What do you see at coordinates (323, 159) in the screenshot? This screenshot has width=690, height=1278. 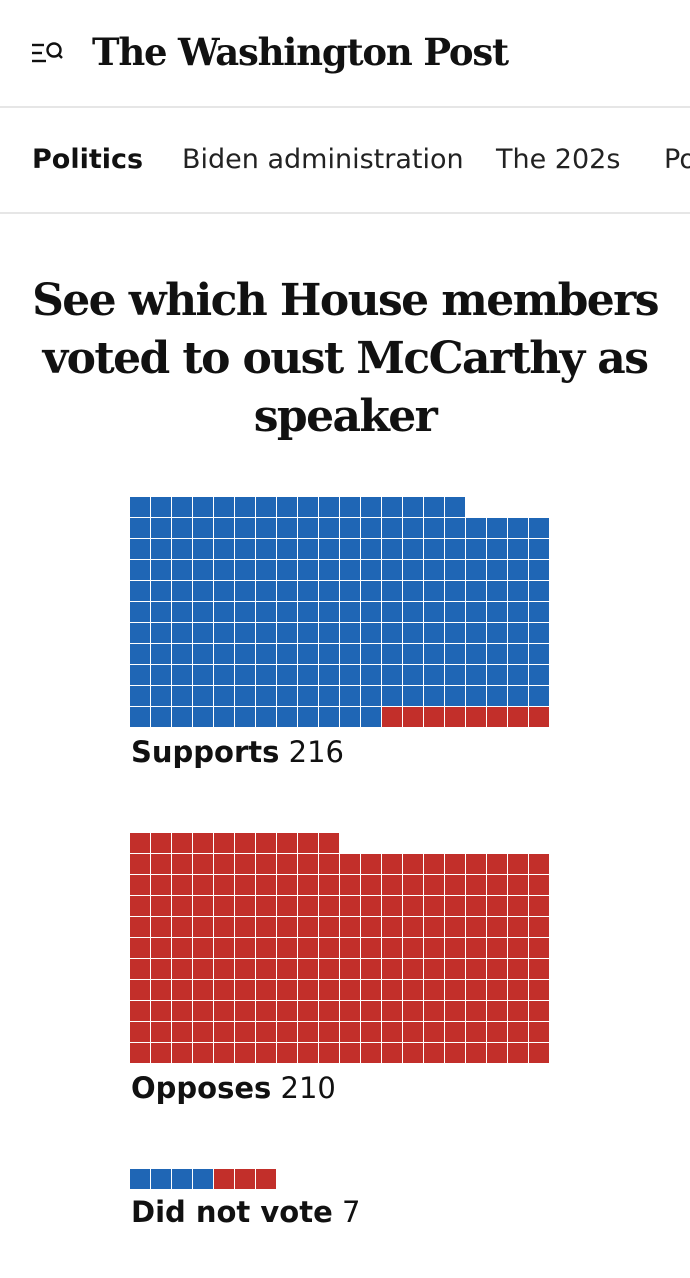 I see `nav-item-biden-administration: Biden administration` at bounding box center [323, 159].